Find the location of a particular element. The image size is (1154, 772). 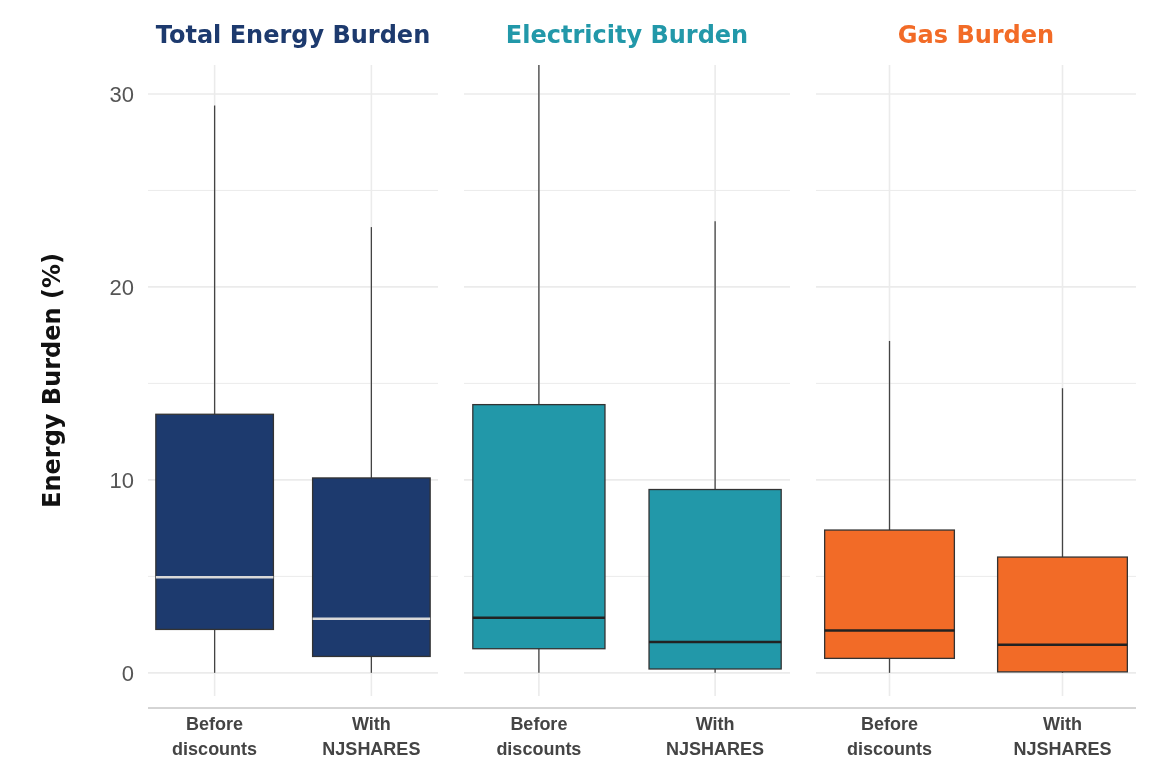

chart-title: Total Energy Burden is located at coordinates (293, 35).